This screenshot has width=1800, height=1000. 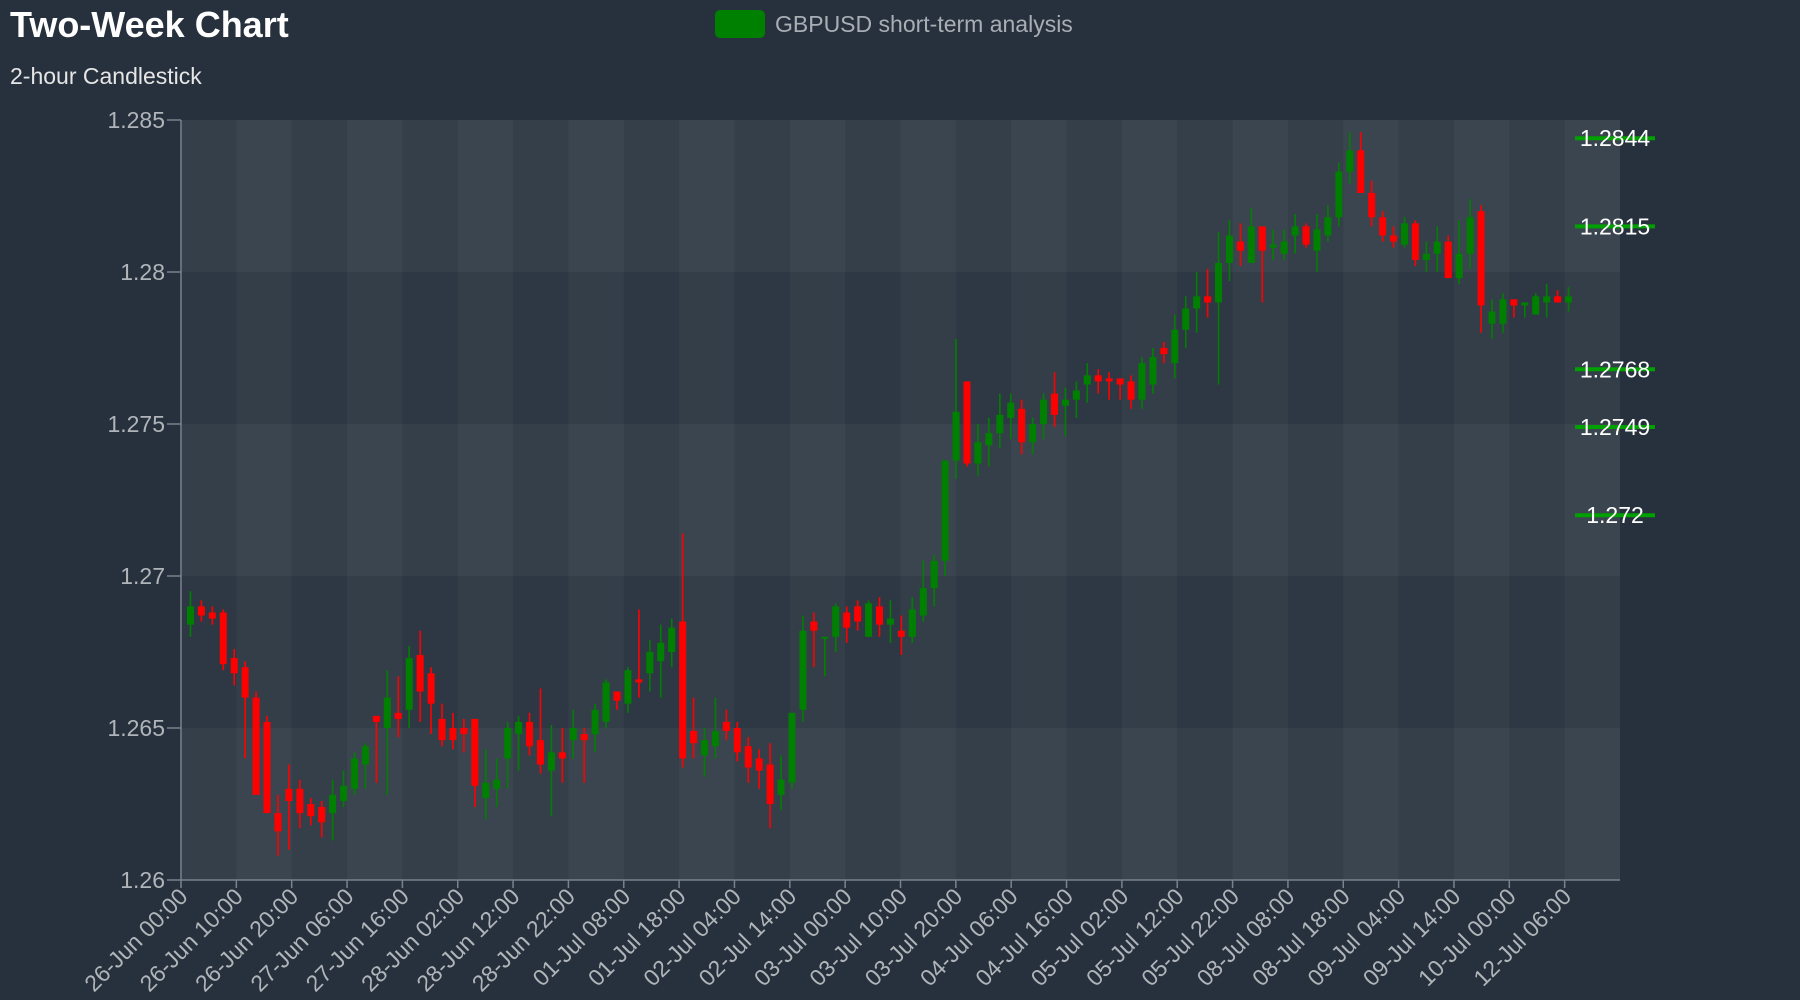 I want to click on price-level-label: 1.272, so click(x=1615, y=515).